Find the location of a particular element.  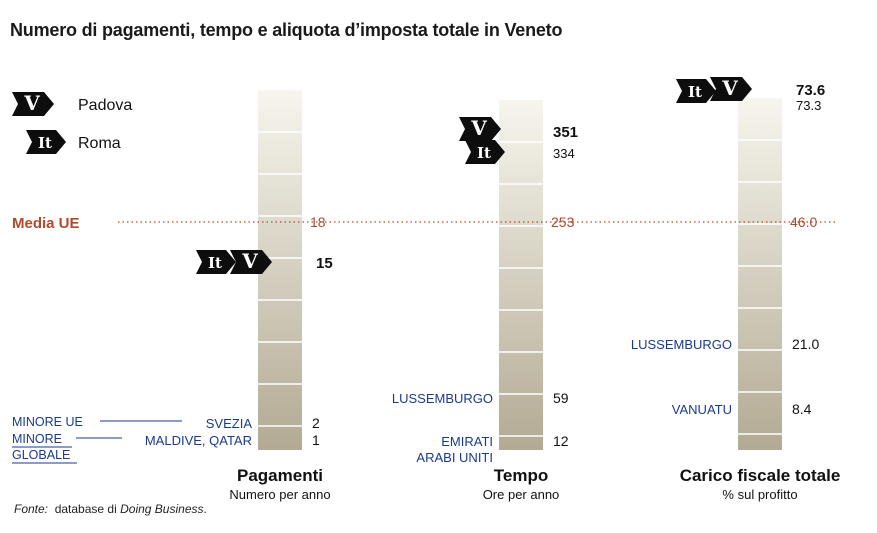

value-roma-2: 334 is located at coordinates (564, 153).